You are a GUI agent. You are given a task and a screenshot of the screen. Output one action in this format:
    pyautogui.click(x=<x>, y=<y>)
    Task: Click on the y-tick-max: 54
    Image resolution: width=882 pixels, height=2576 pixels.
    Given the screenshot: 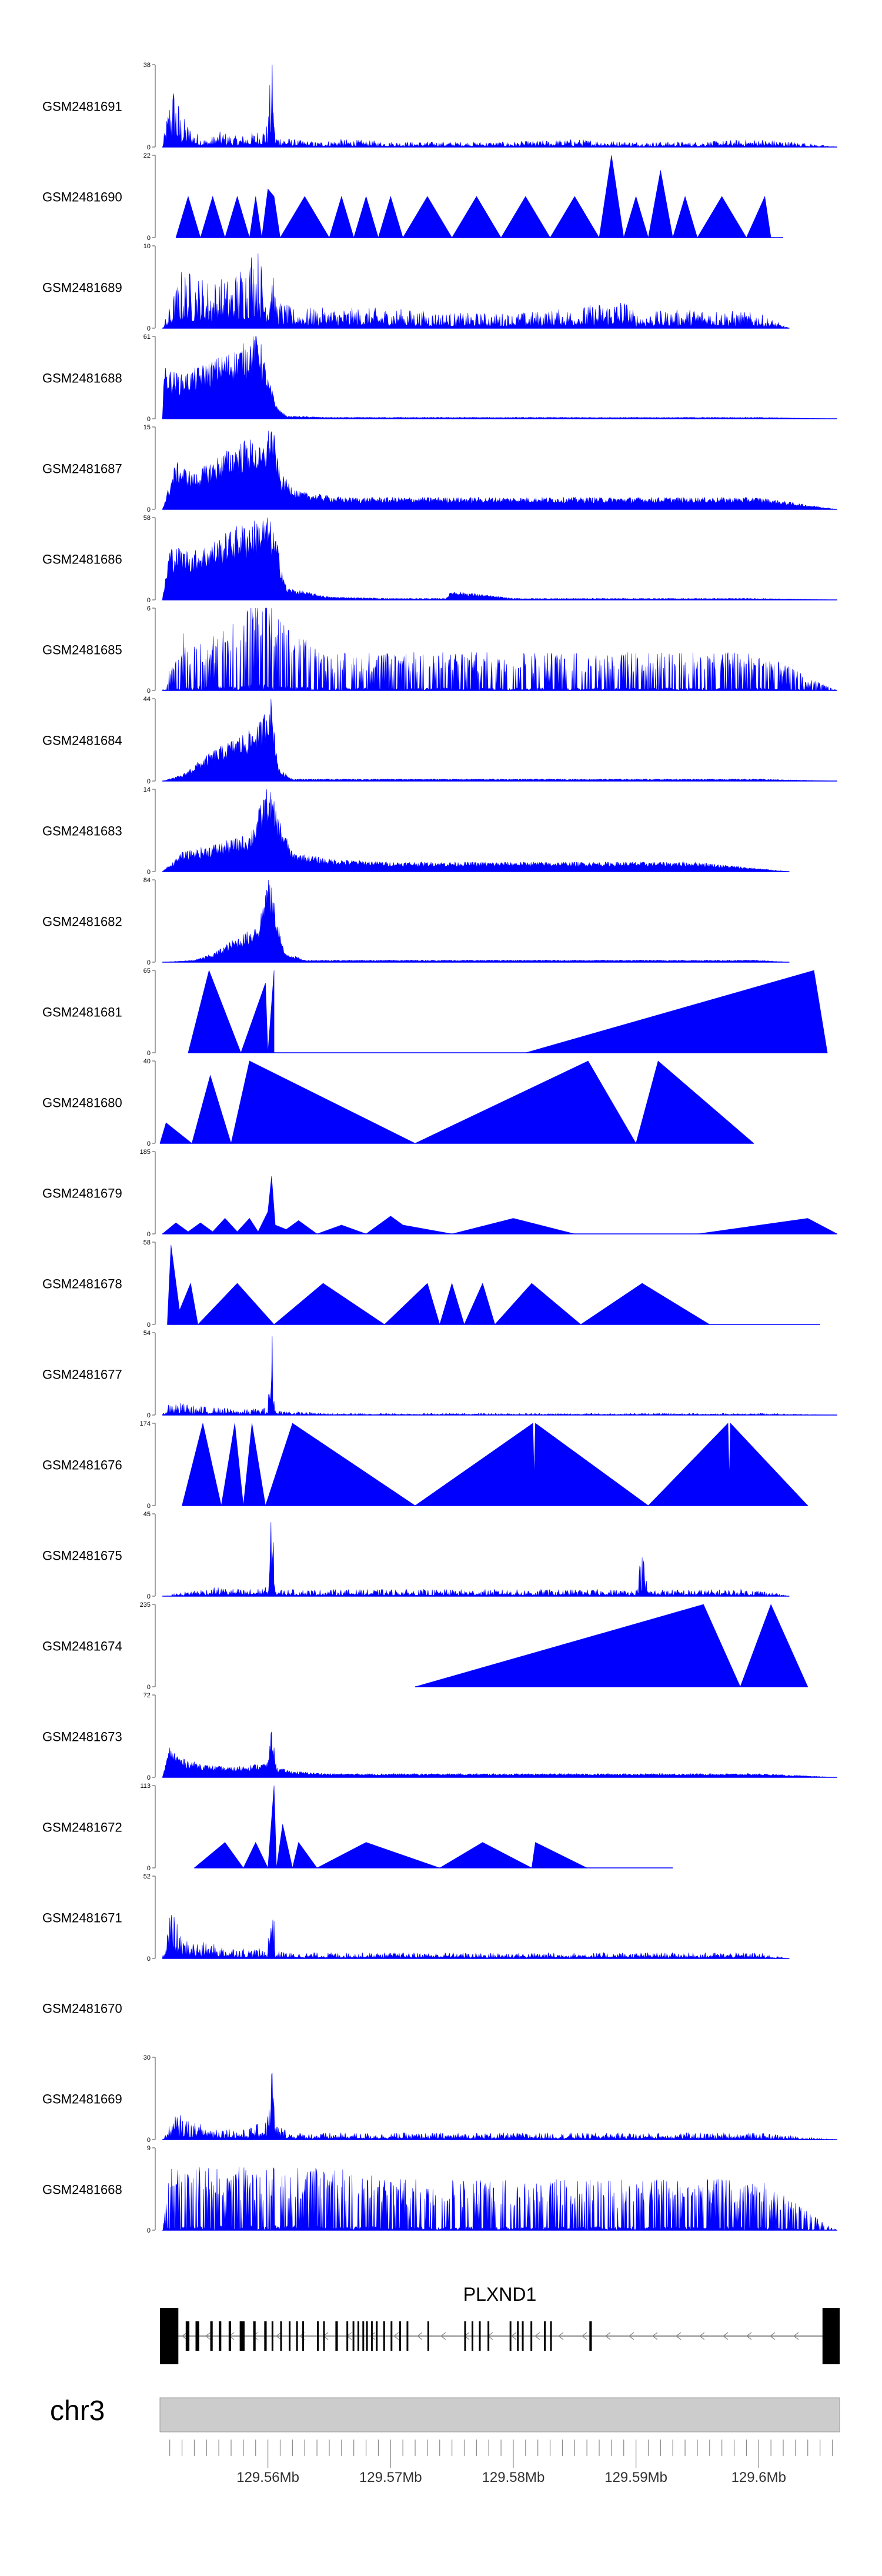 What is the action you would take?
    pyautogui.click(x=147, y=1333)
    